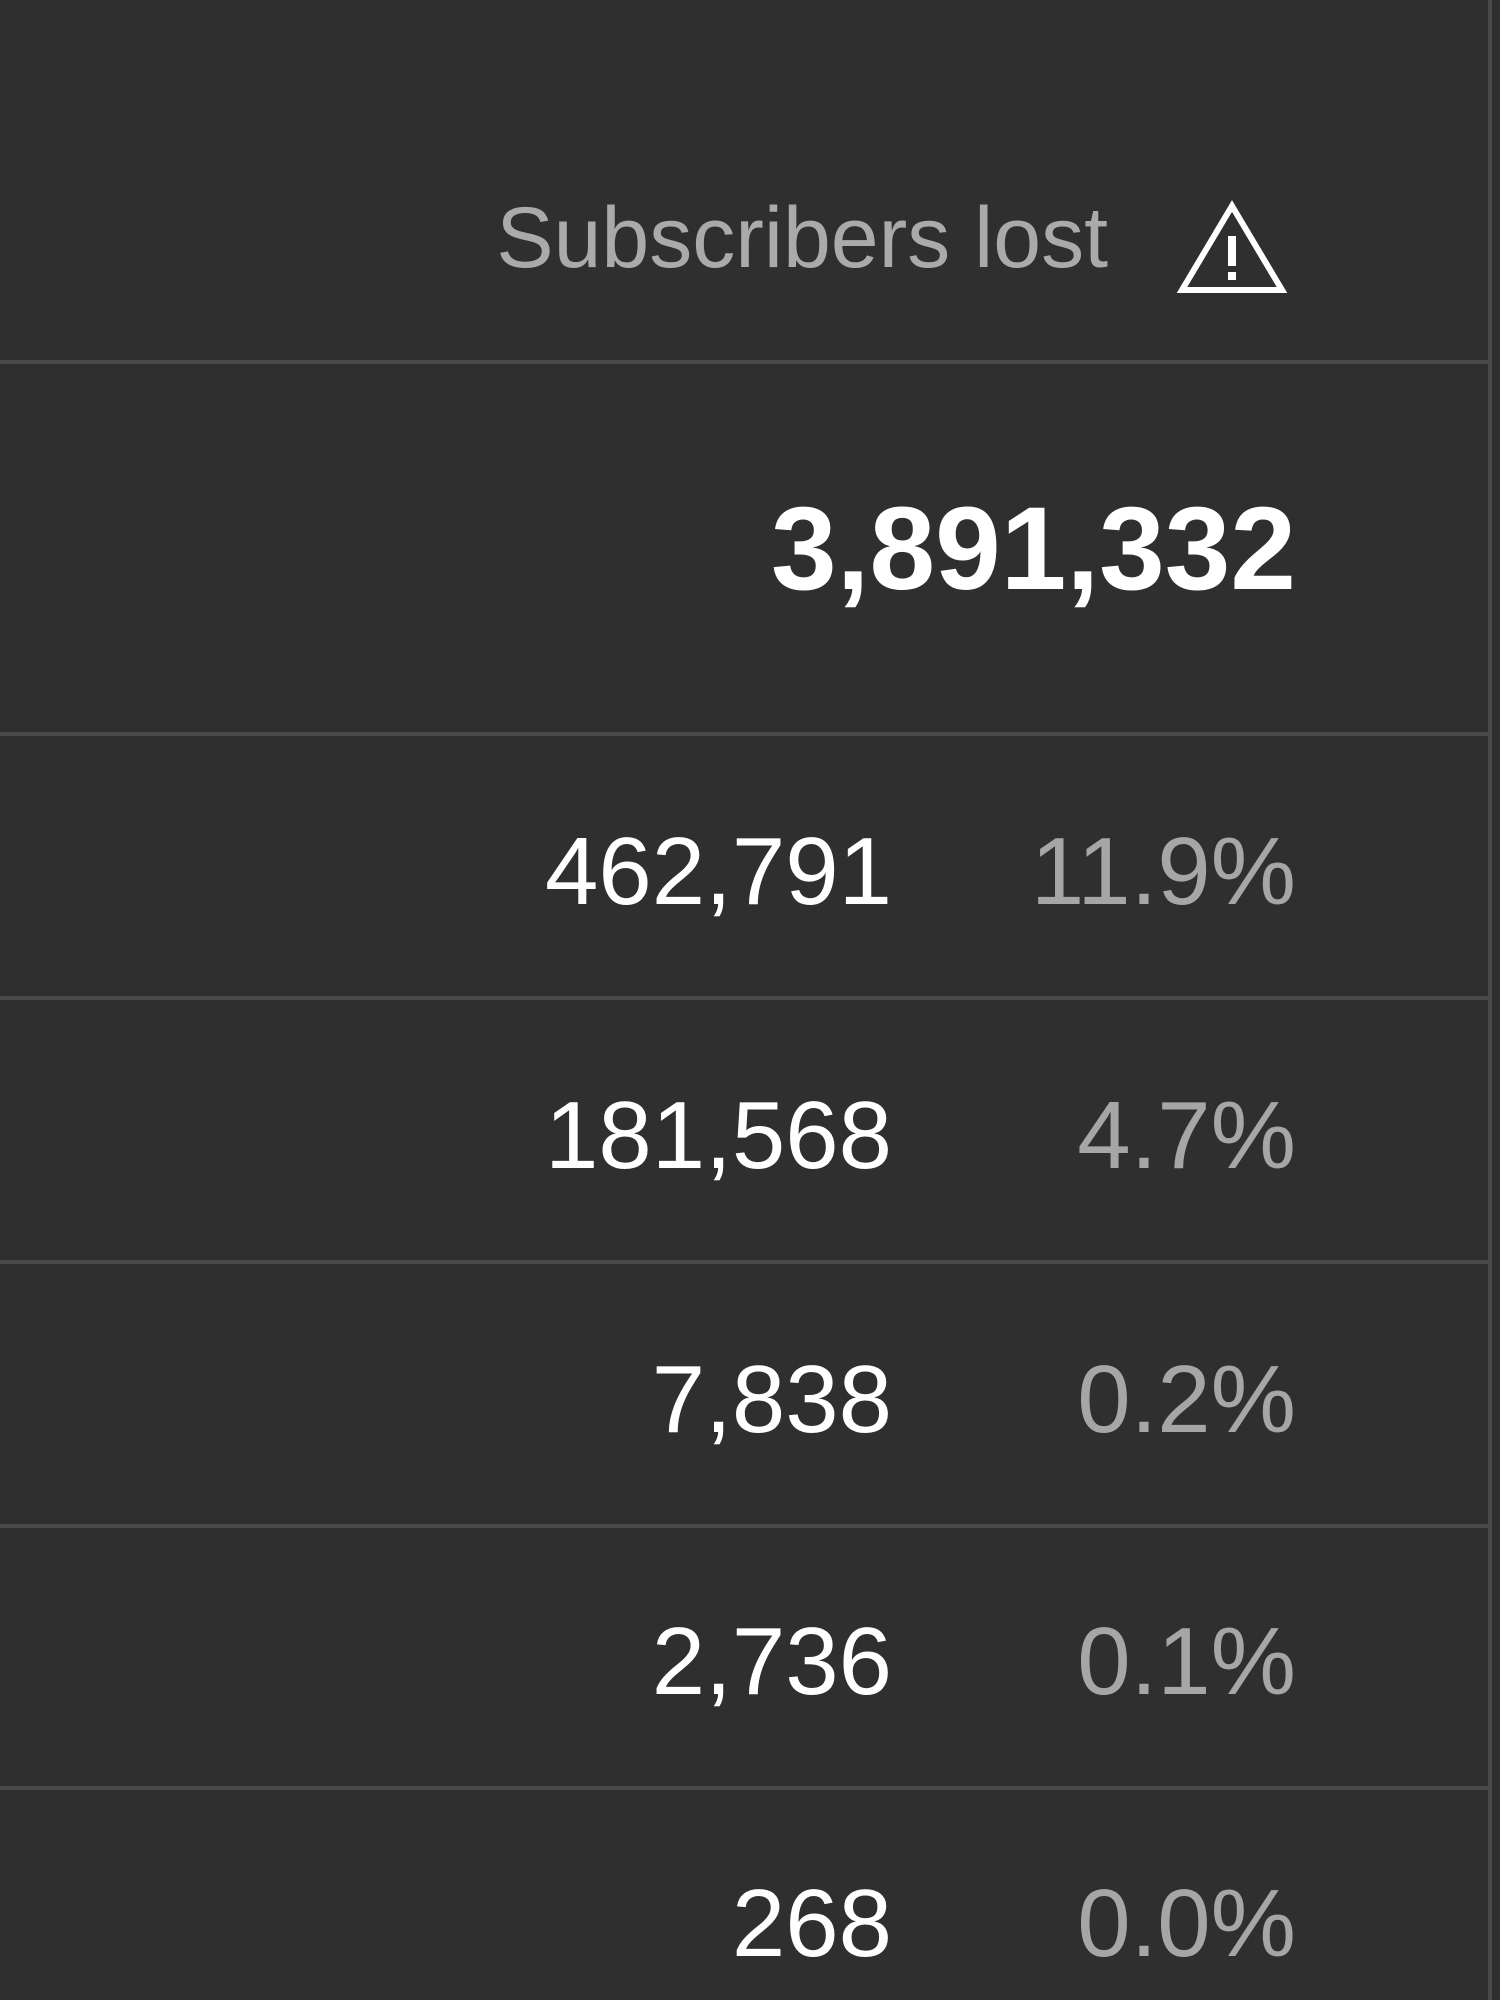 The height and width of the screenshot is (2000, 1500). Describe the element at coordinates (1186, 1399) in the screenshot. I see `row-percent: 0.2%` at that location.